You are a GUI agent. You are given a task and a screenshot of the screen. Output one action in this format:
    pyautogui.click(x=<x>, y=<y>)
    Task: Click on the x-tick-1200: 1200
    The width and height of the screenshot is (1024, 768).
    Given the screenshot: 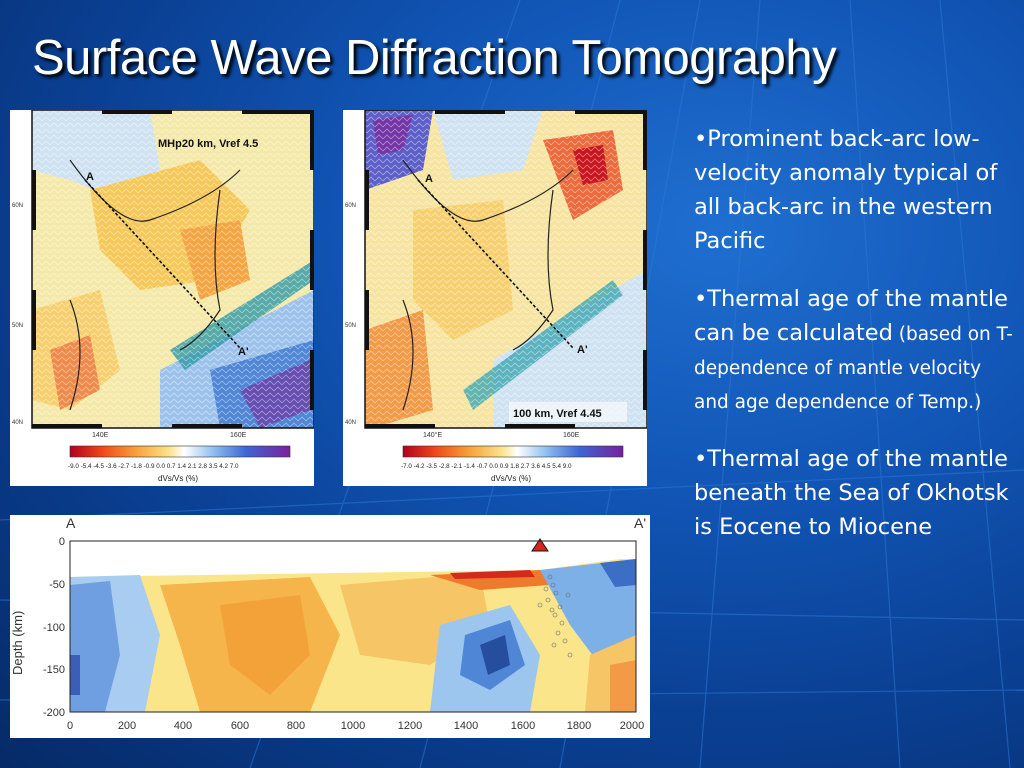 What is the action you would take?
    pyautogui.click(x=410, y=726)
    